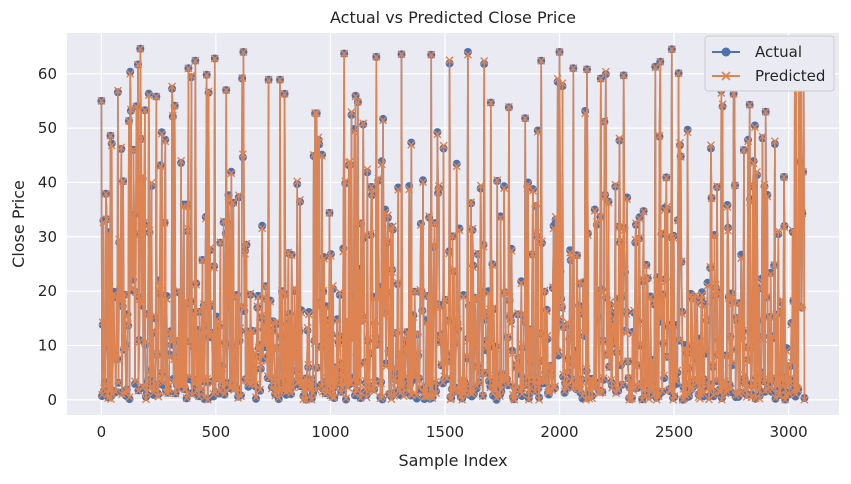  Describe the element at coordinates (445, 432) in the screenshot. I see `x-tick-label: 1500` at that location.